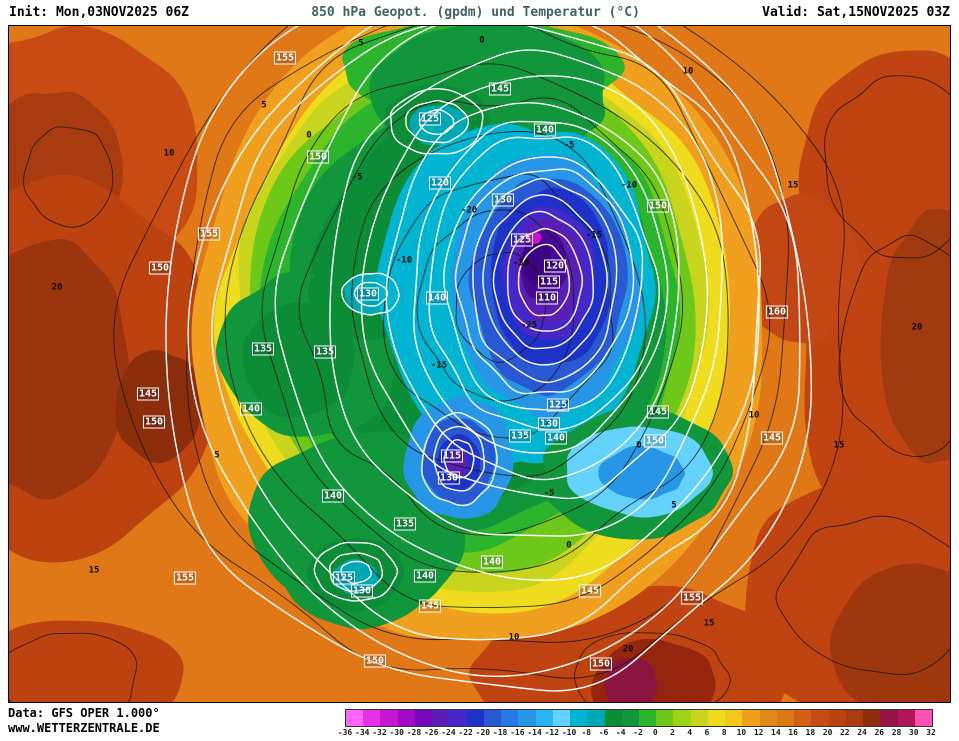 This screenshot has height=741, width=959. What do you see at coordinates (913, 732) in the screenshot?
I see `colorbar-tick-label: 30` at bounding box center [913, 732].